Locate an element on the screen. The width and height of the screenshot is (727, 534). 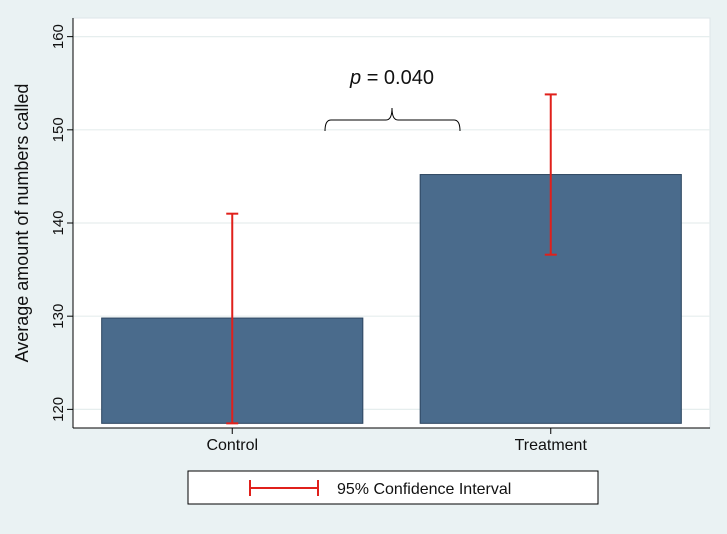
y-ticks-group: 120 130 140 150 160 is located at coordinates (61, 223).